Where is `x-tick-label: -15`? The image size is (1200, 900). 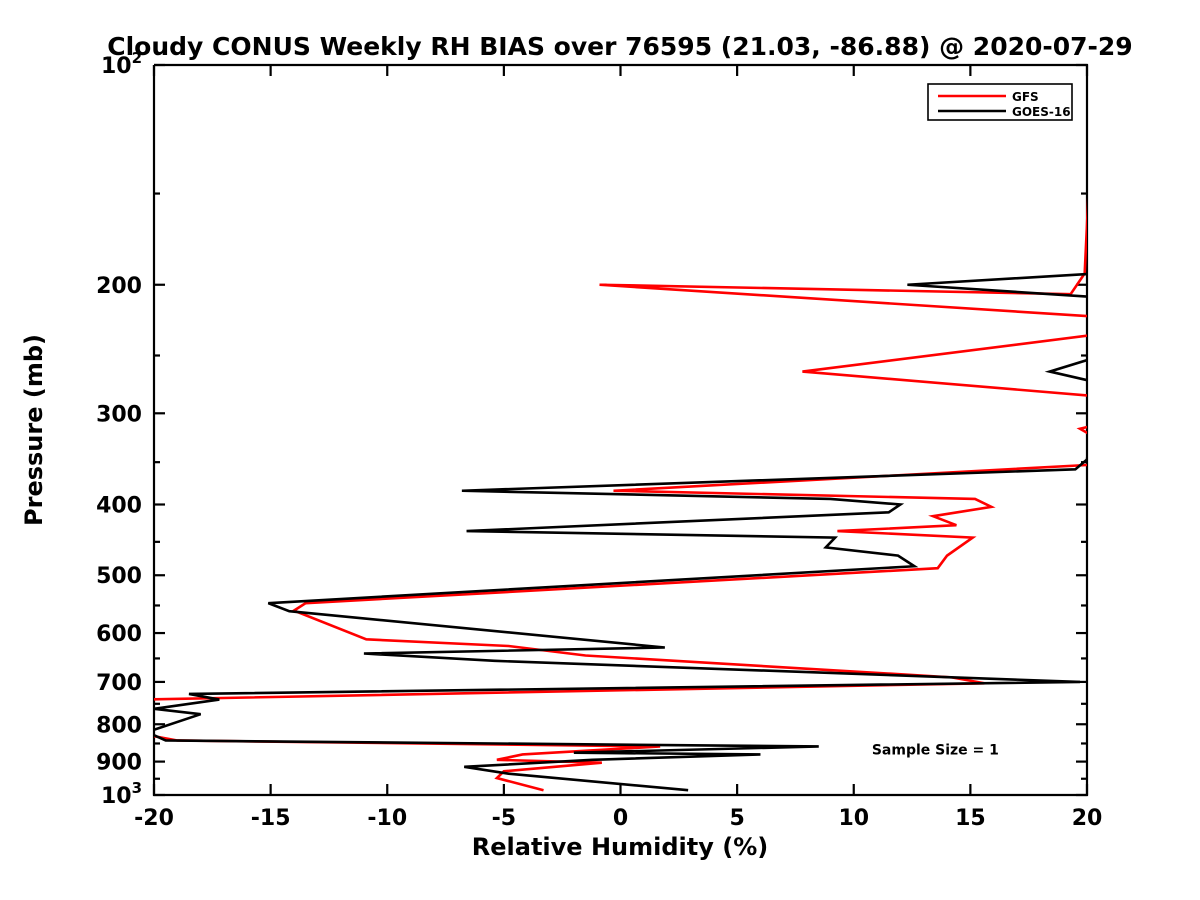
x-tick-label: -15 is located at coordinates (271, 818).